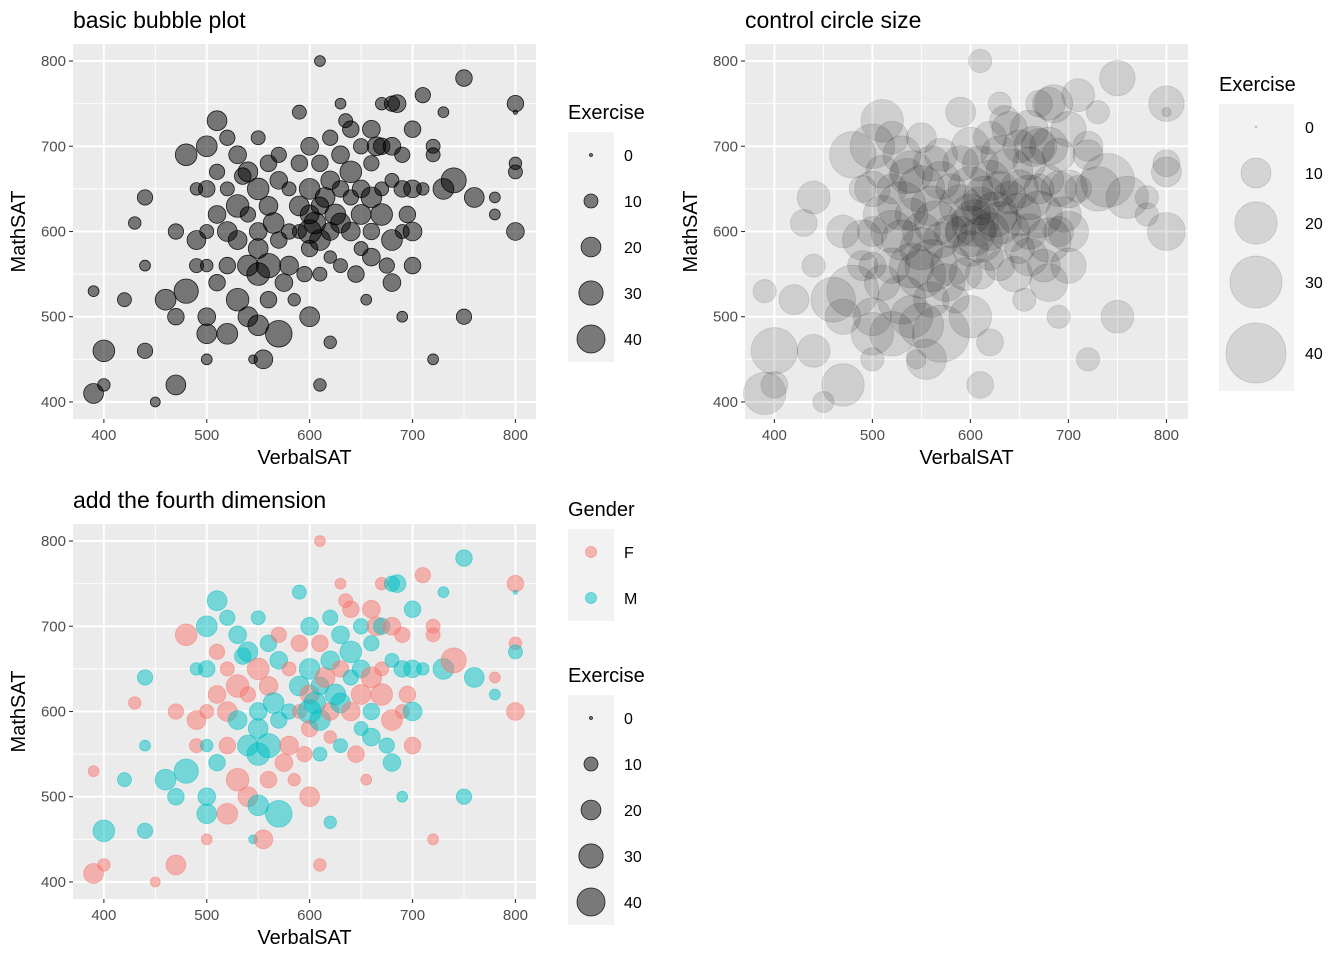 Image resolution: width=1344 pixels, height=960 pixels. What do you see at coordinates (199, 500) in the screenshot?
I see `chart-title: add the fourth dimension` at bounding box center [199, 500].